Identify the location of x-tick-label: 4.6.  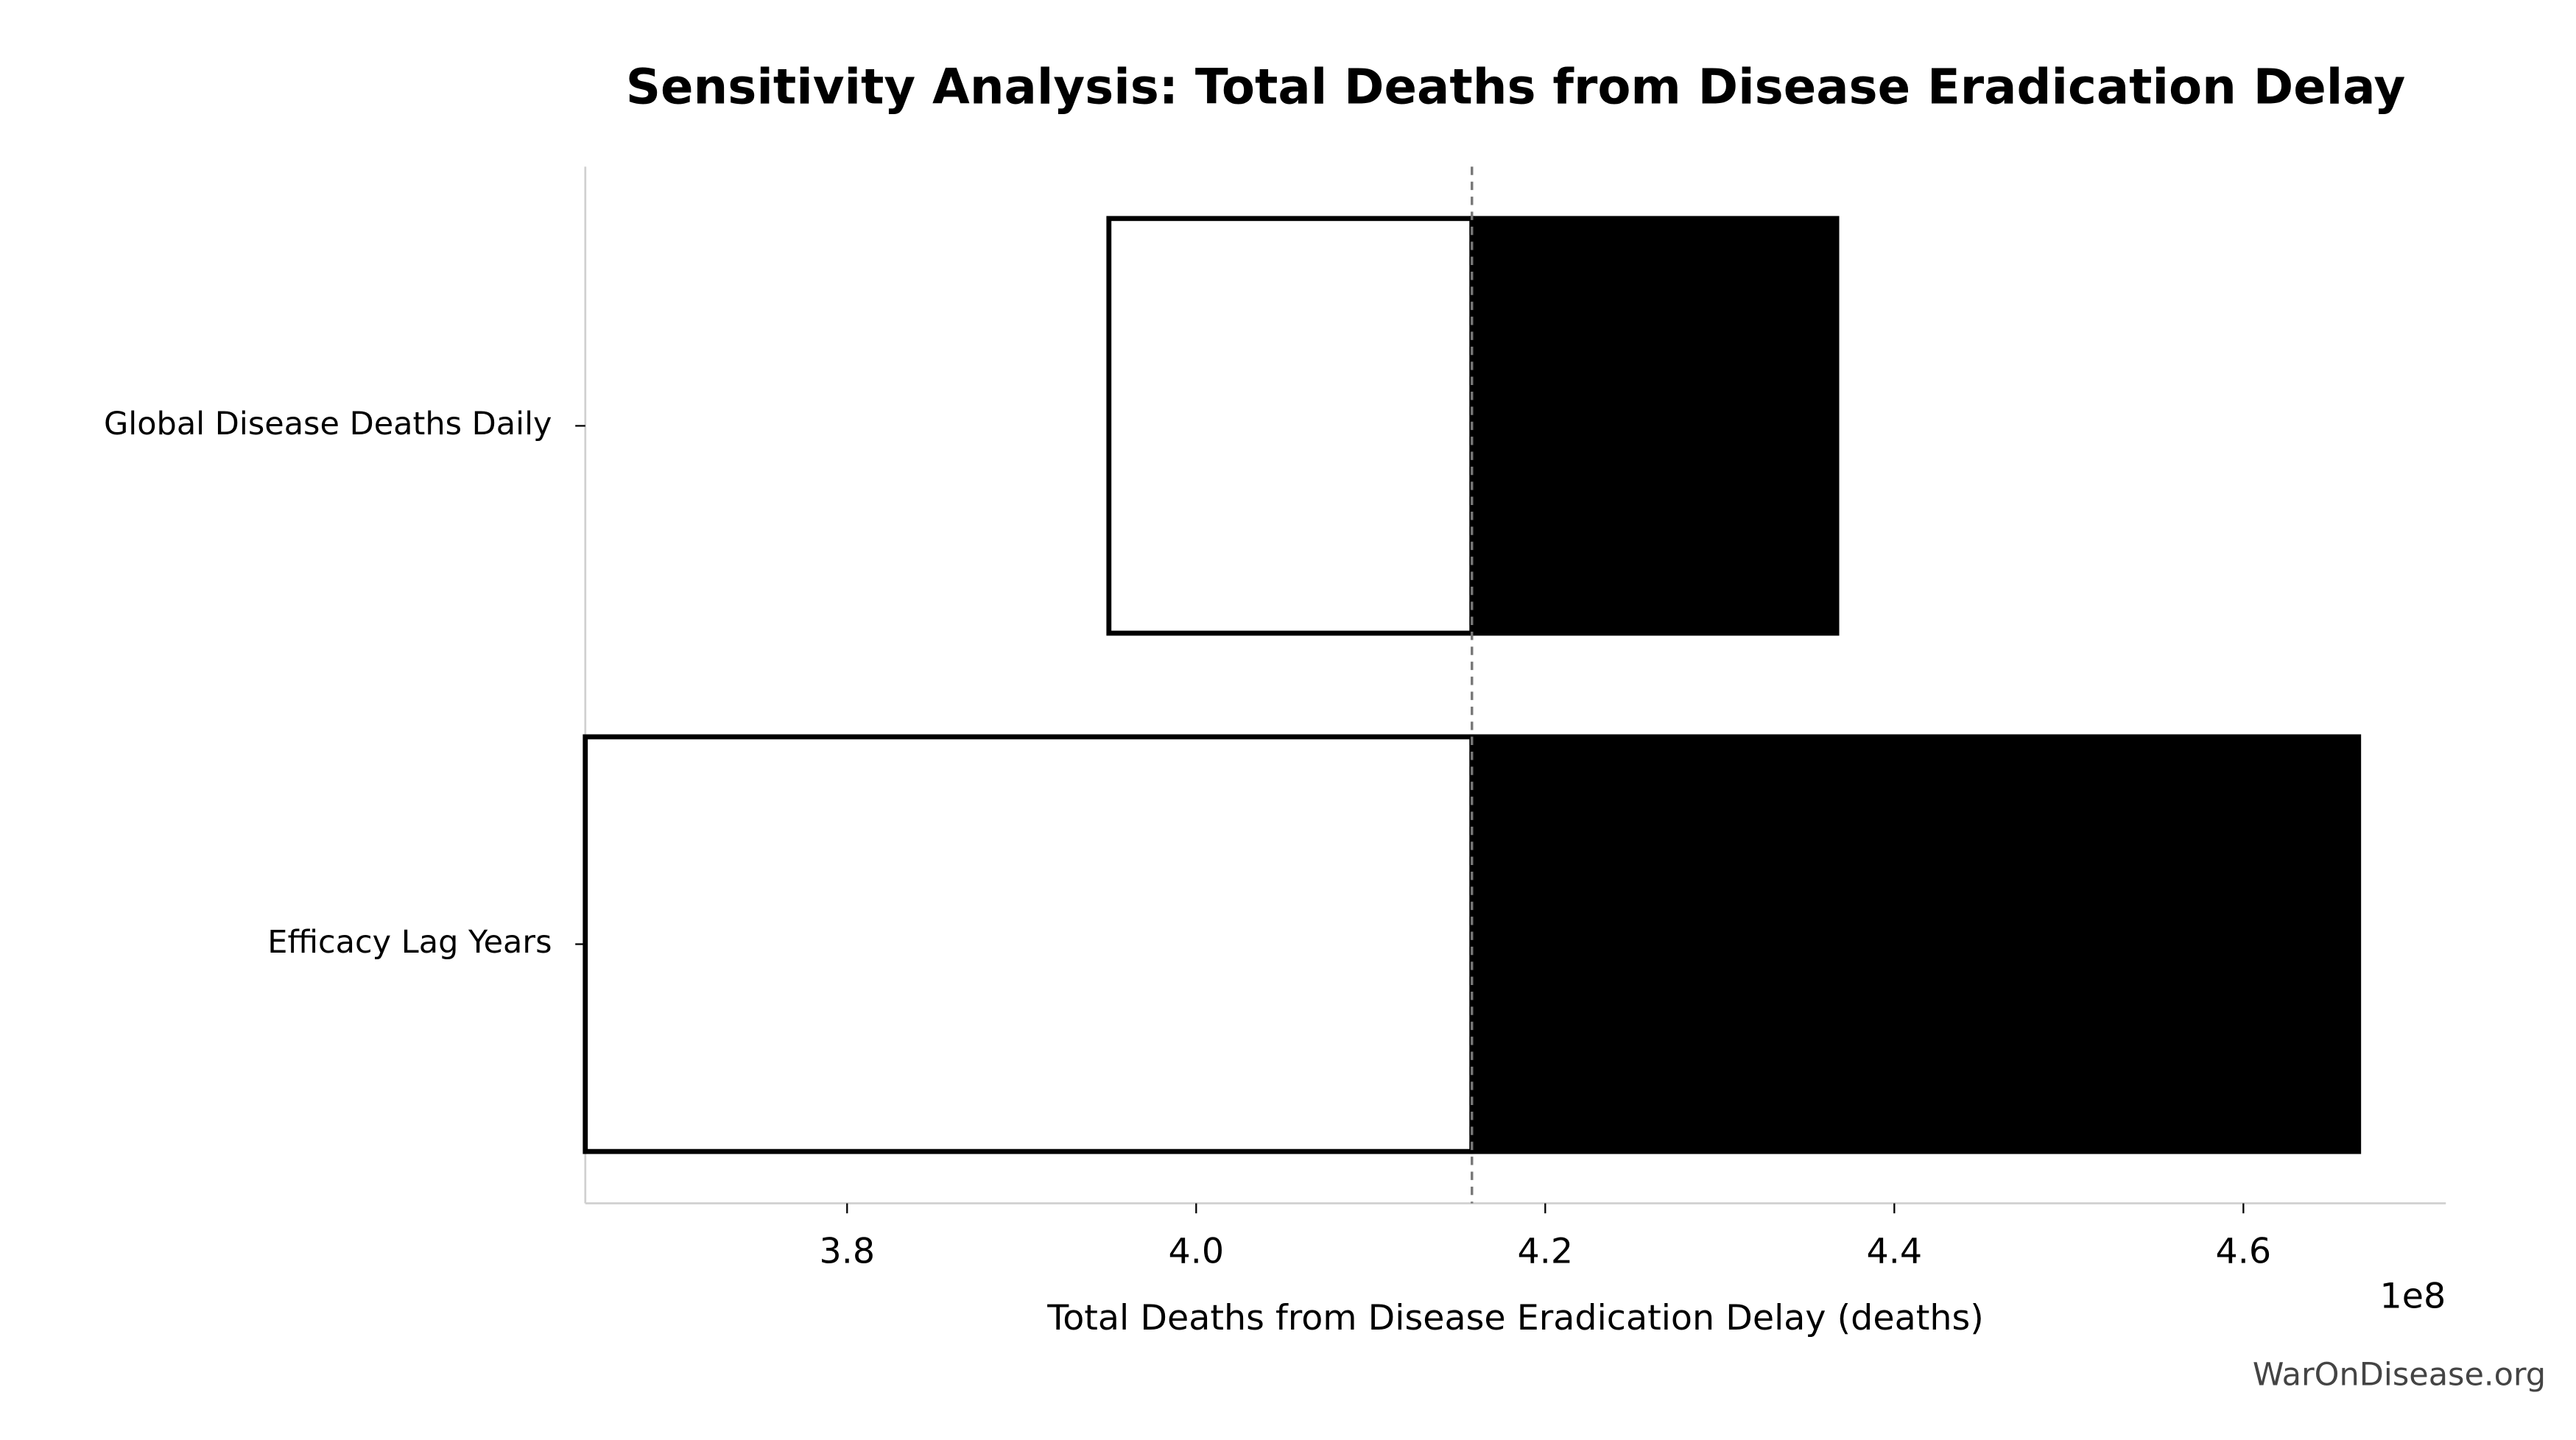
(2244, 1251).